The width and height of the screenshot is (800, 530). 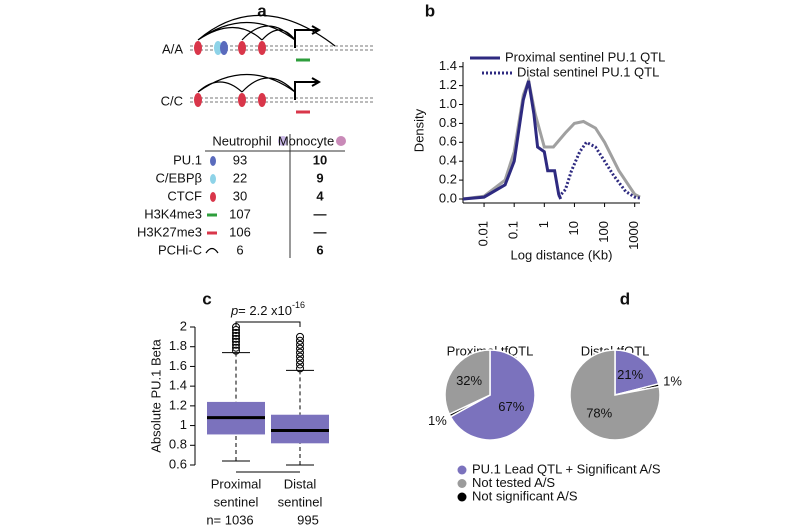 What do you see at coordinates (603, 232) in the screenshot?
I see `x-tick-label: 100` at bounding box center [603, 232].